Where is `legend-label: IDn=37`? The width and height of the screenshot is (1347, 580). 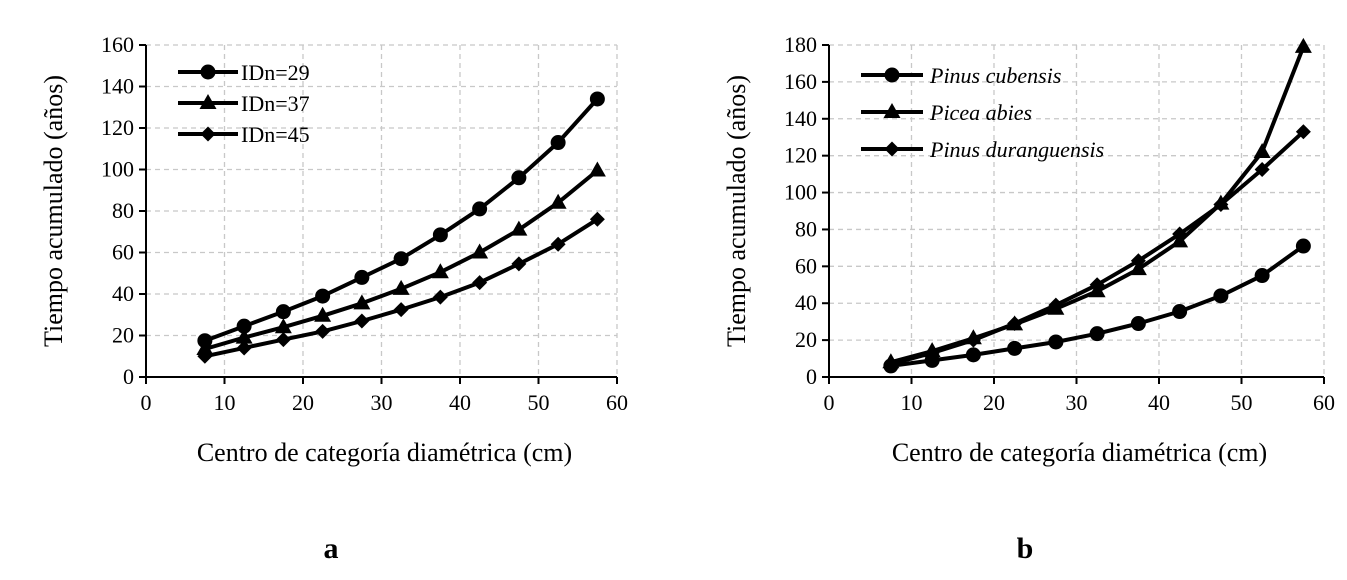 legend-label: IDn=37 is located at coordinates (275, 103).